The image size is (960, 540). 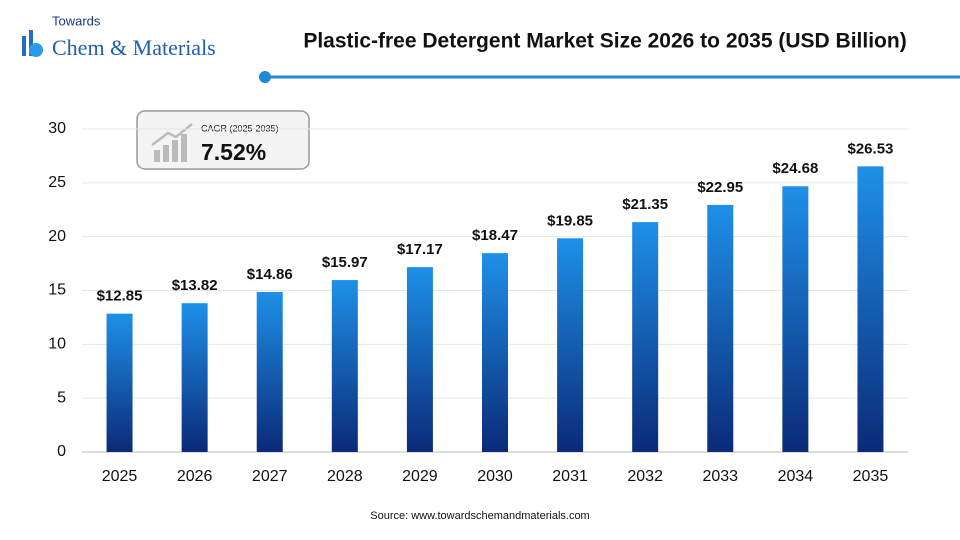 What do you see at coordinates (61, 451) in the screenshot?
I see `y-tick-label: 0` at bounding box center [61, 451].